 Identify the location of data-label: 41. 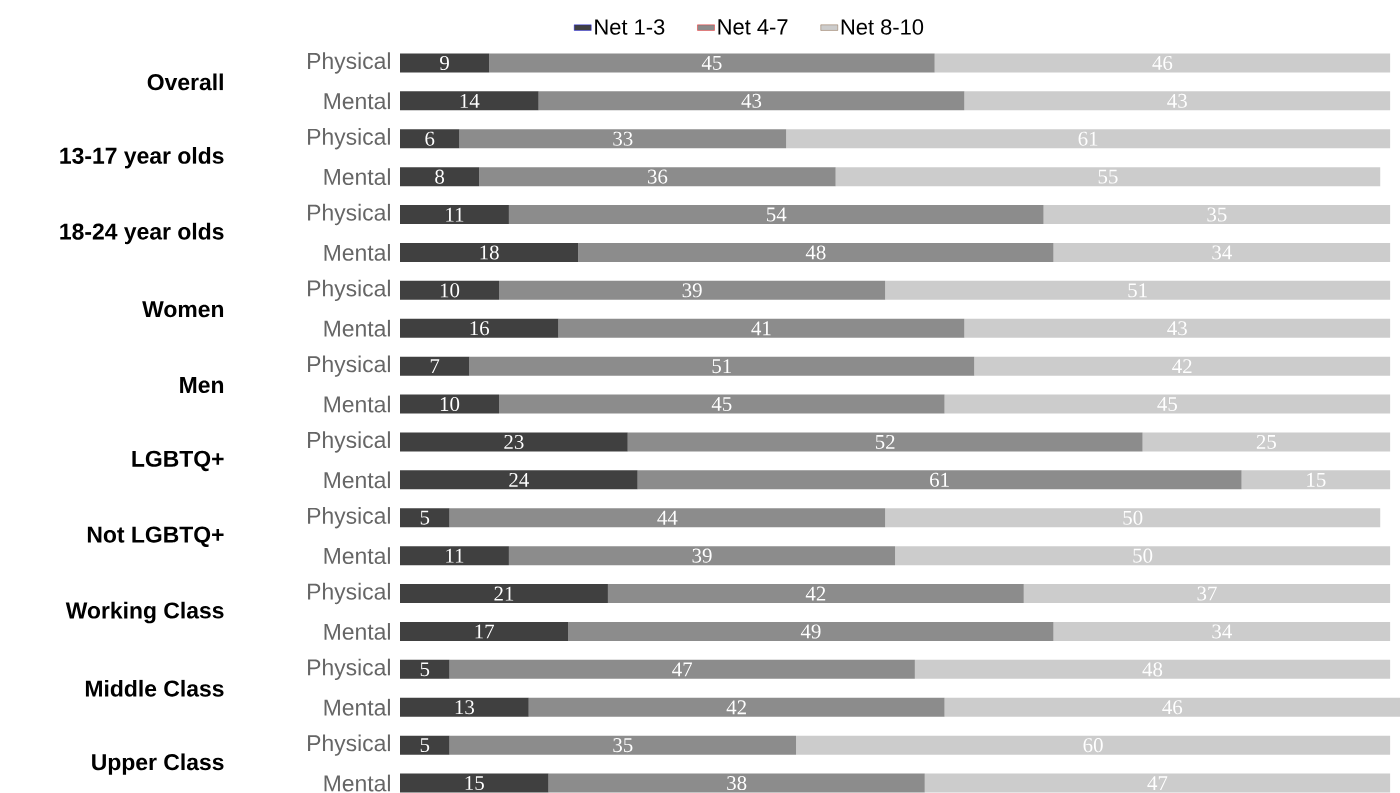
(761, 328).